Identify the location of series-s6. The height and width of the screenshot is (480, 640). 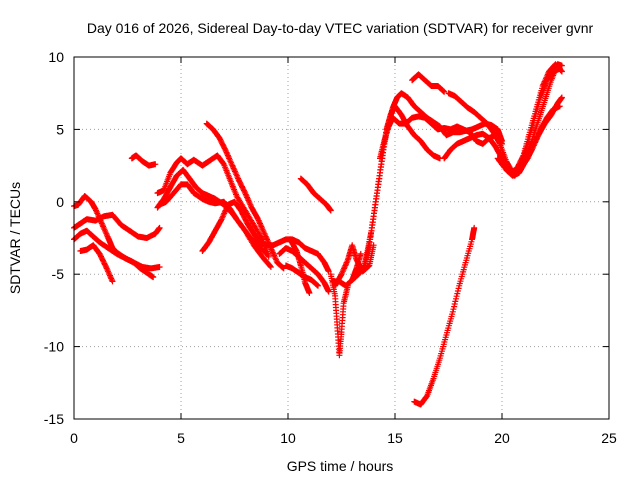
(213, 206).